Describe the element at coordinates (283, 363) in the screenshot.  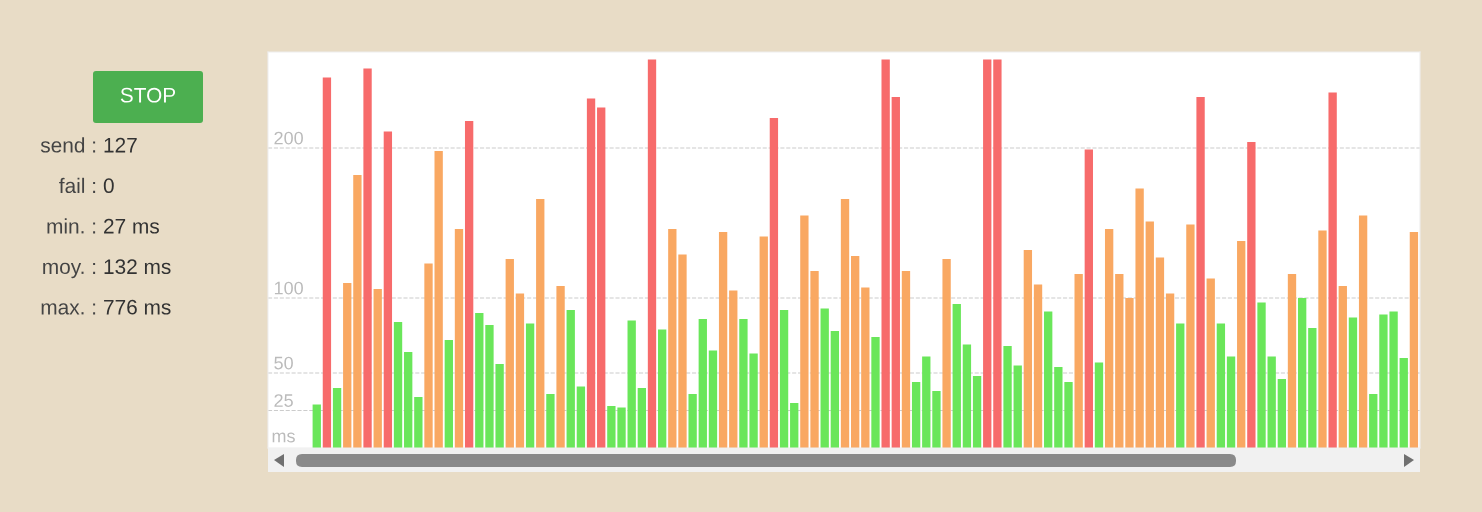
I see `y-tick-label: 50` at that location.